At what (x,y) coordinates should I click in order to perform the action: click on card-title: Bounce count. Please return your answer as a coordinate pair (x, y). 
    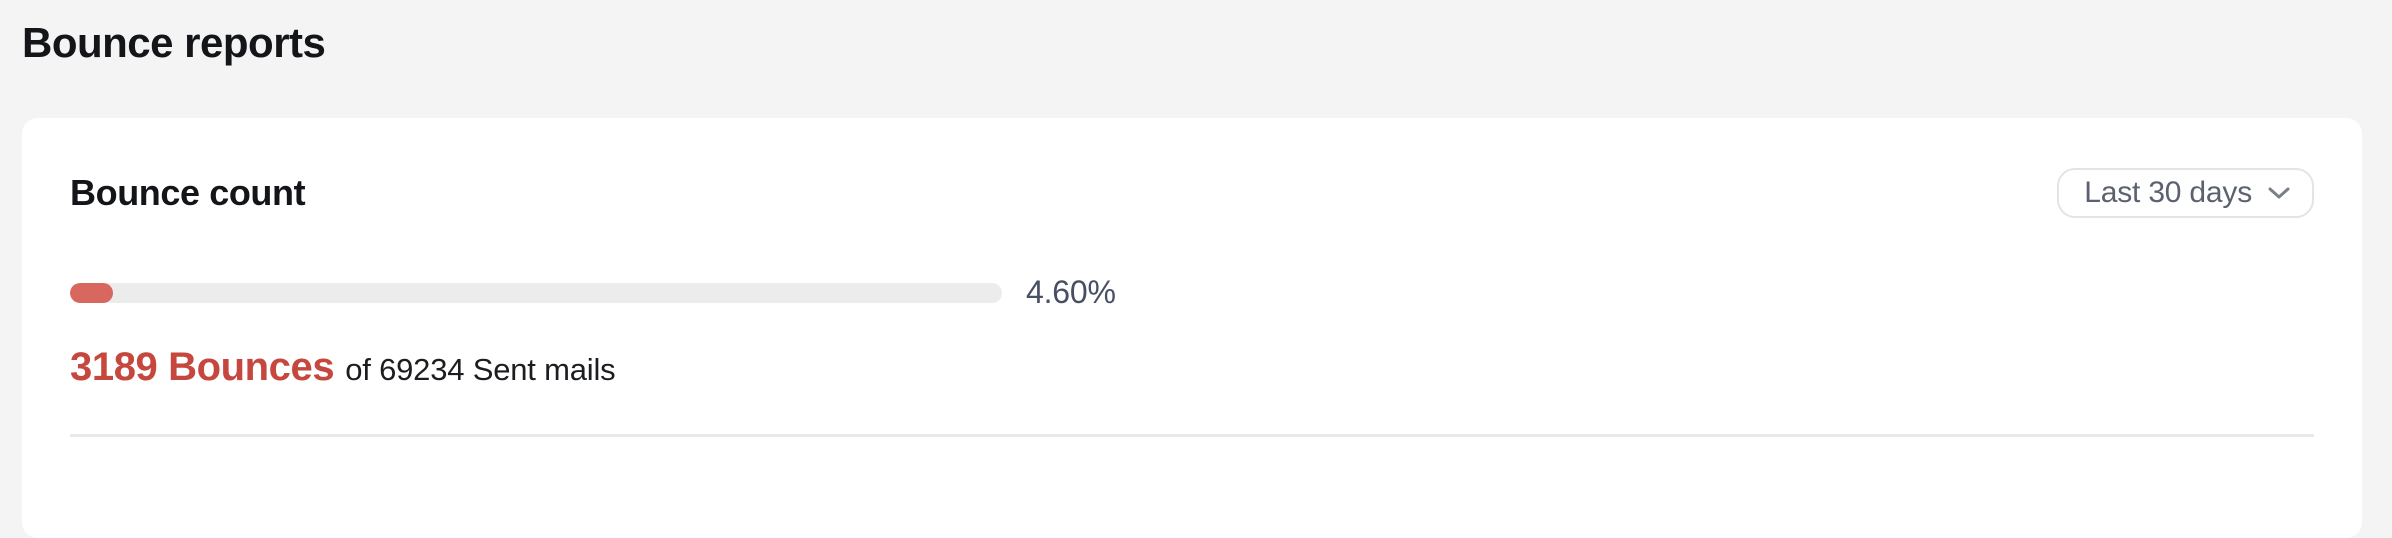
    Looking at the image, I should click on (188, 192).